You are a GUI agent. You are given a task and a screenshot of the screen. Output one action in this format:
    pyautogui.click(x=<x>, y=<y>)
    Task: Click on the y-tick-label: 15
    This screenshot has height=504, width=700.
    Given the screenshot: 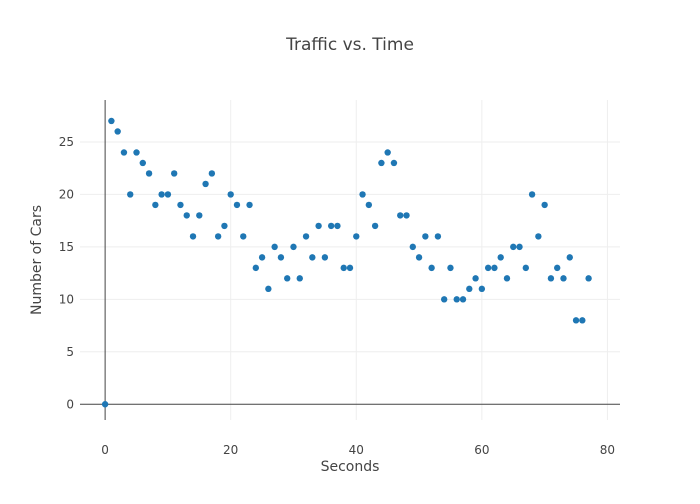 What is the action you would take?
    pyautogui.click(x=66, y=247)
    